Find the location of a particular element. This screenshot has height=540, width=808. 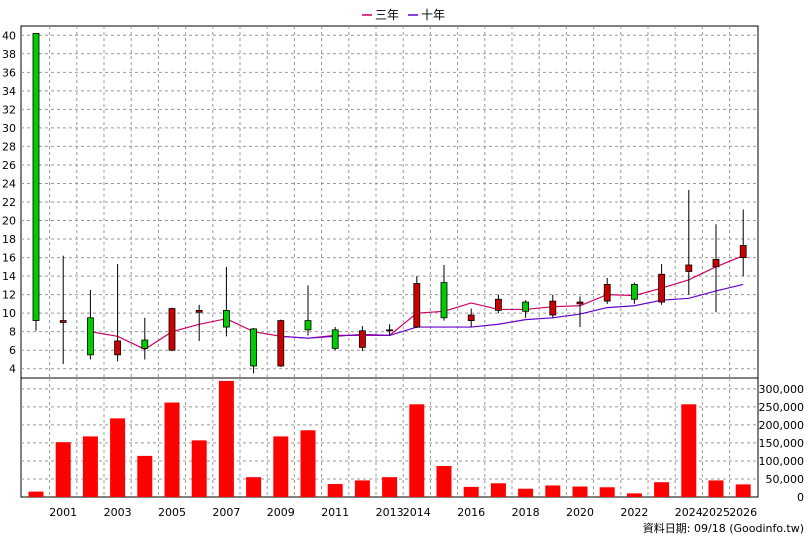

x-tick-label: 2024 is located at coordinates (689, 512).